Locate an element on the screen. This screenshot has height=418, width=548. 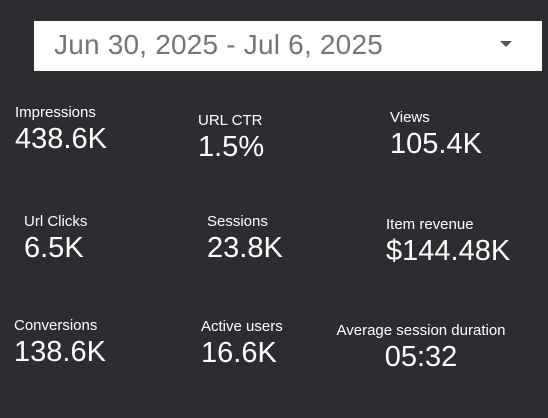
scorecard-conversions: Conversions 138.6K is located at coordinates (60, 342).